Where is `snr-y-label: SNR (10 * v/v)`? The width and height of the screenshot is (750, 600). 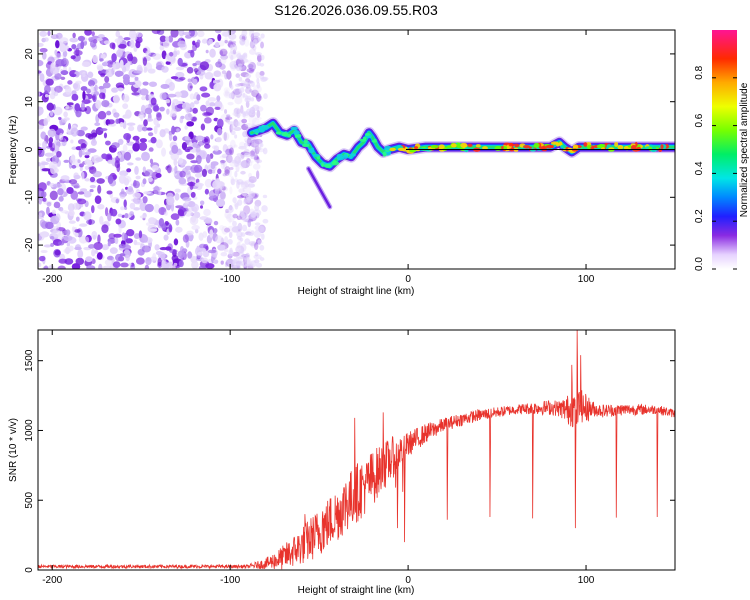 snr-y-label: SNR (10 * v/v) is located at coordinates (13, 450).